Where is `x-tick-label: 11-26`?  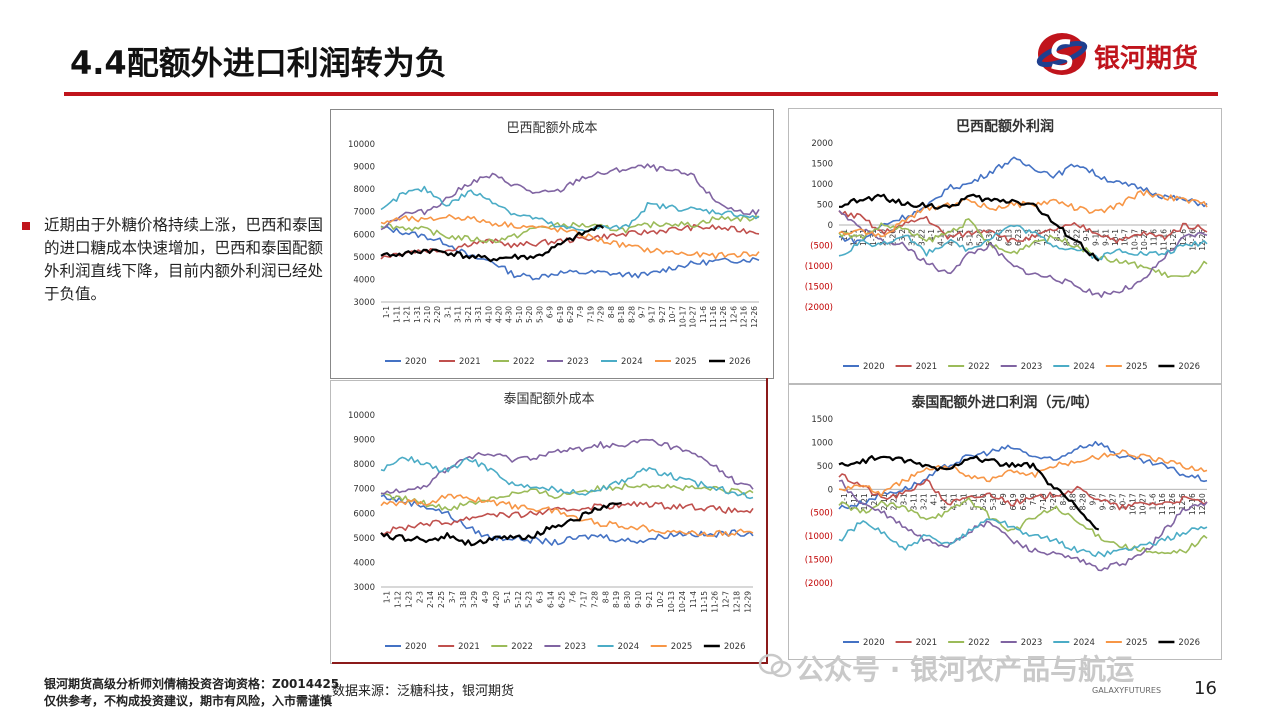 x-tick-label: 11-26 is located at coordinates (715, 602).